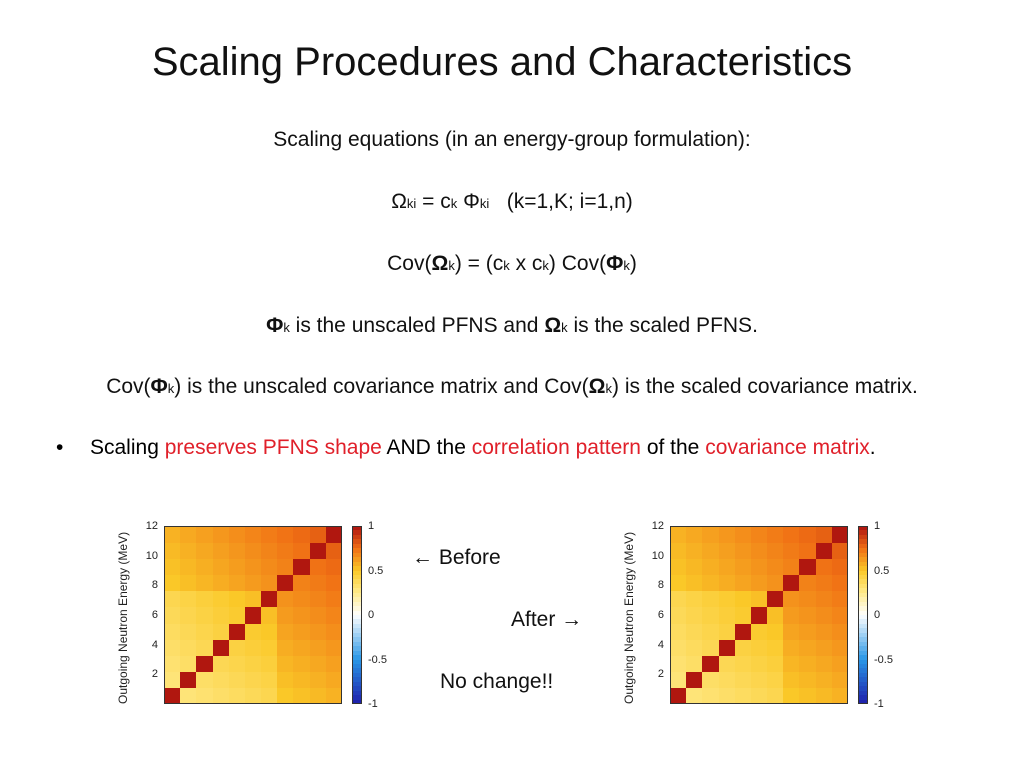  Describe the element at coordinates (883, 659) in the screenshot. I see `colorbar-tick-label: -0.5` at that location.